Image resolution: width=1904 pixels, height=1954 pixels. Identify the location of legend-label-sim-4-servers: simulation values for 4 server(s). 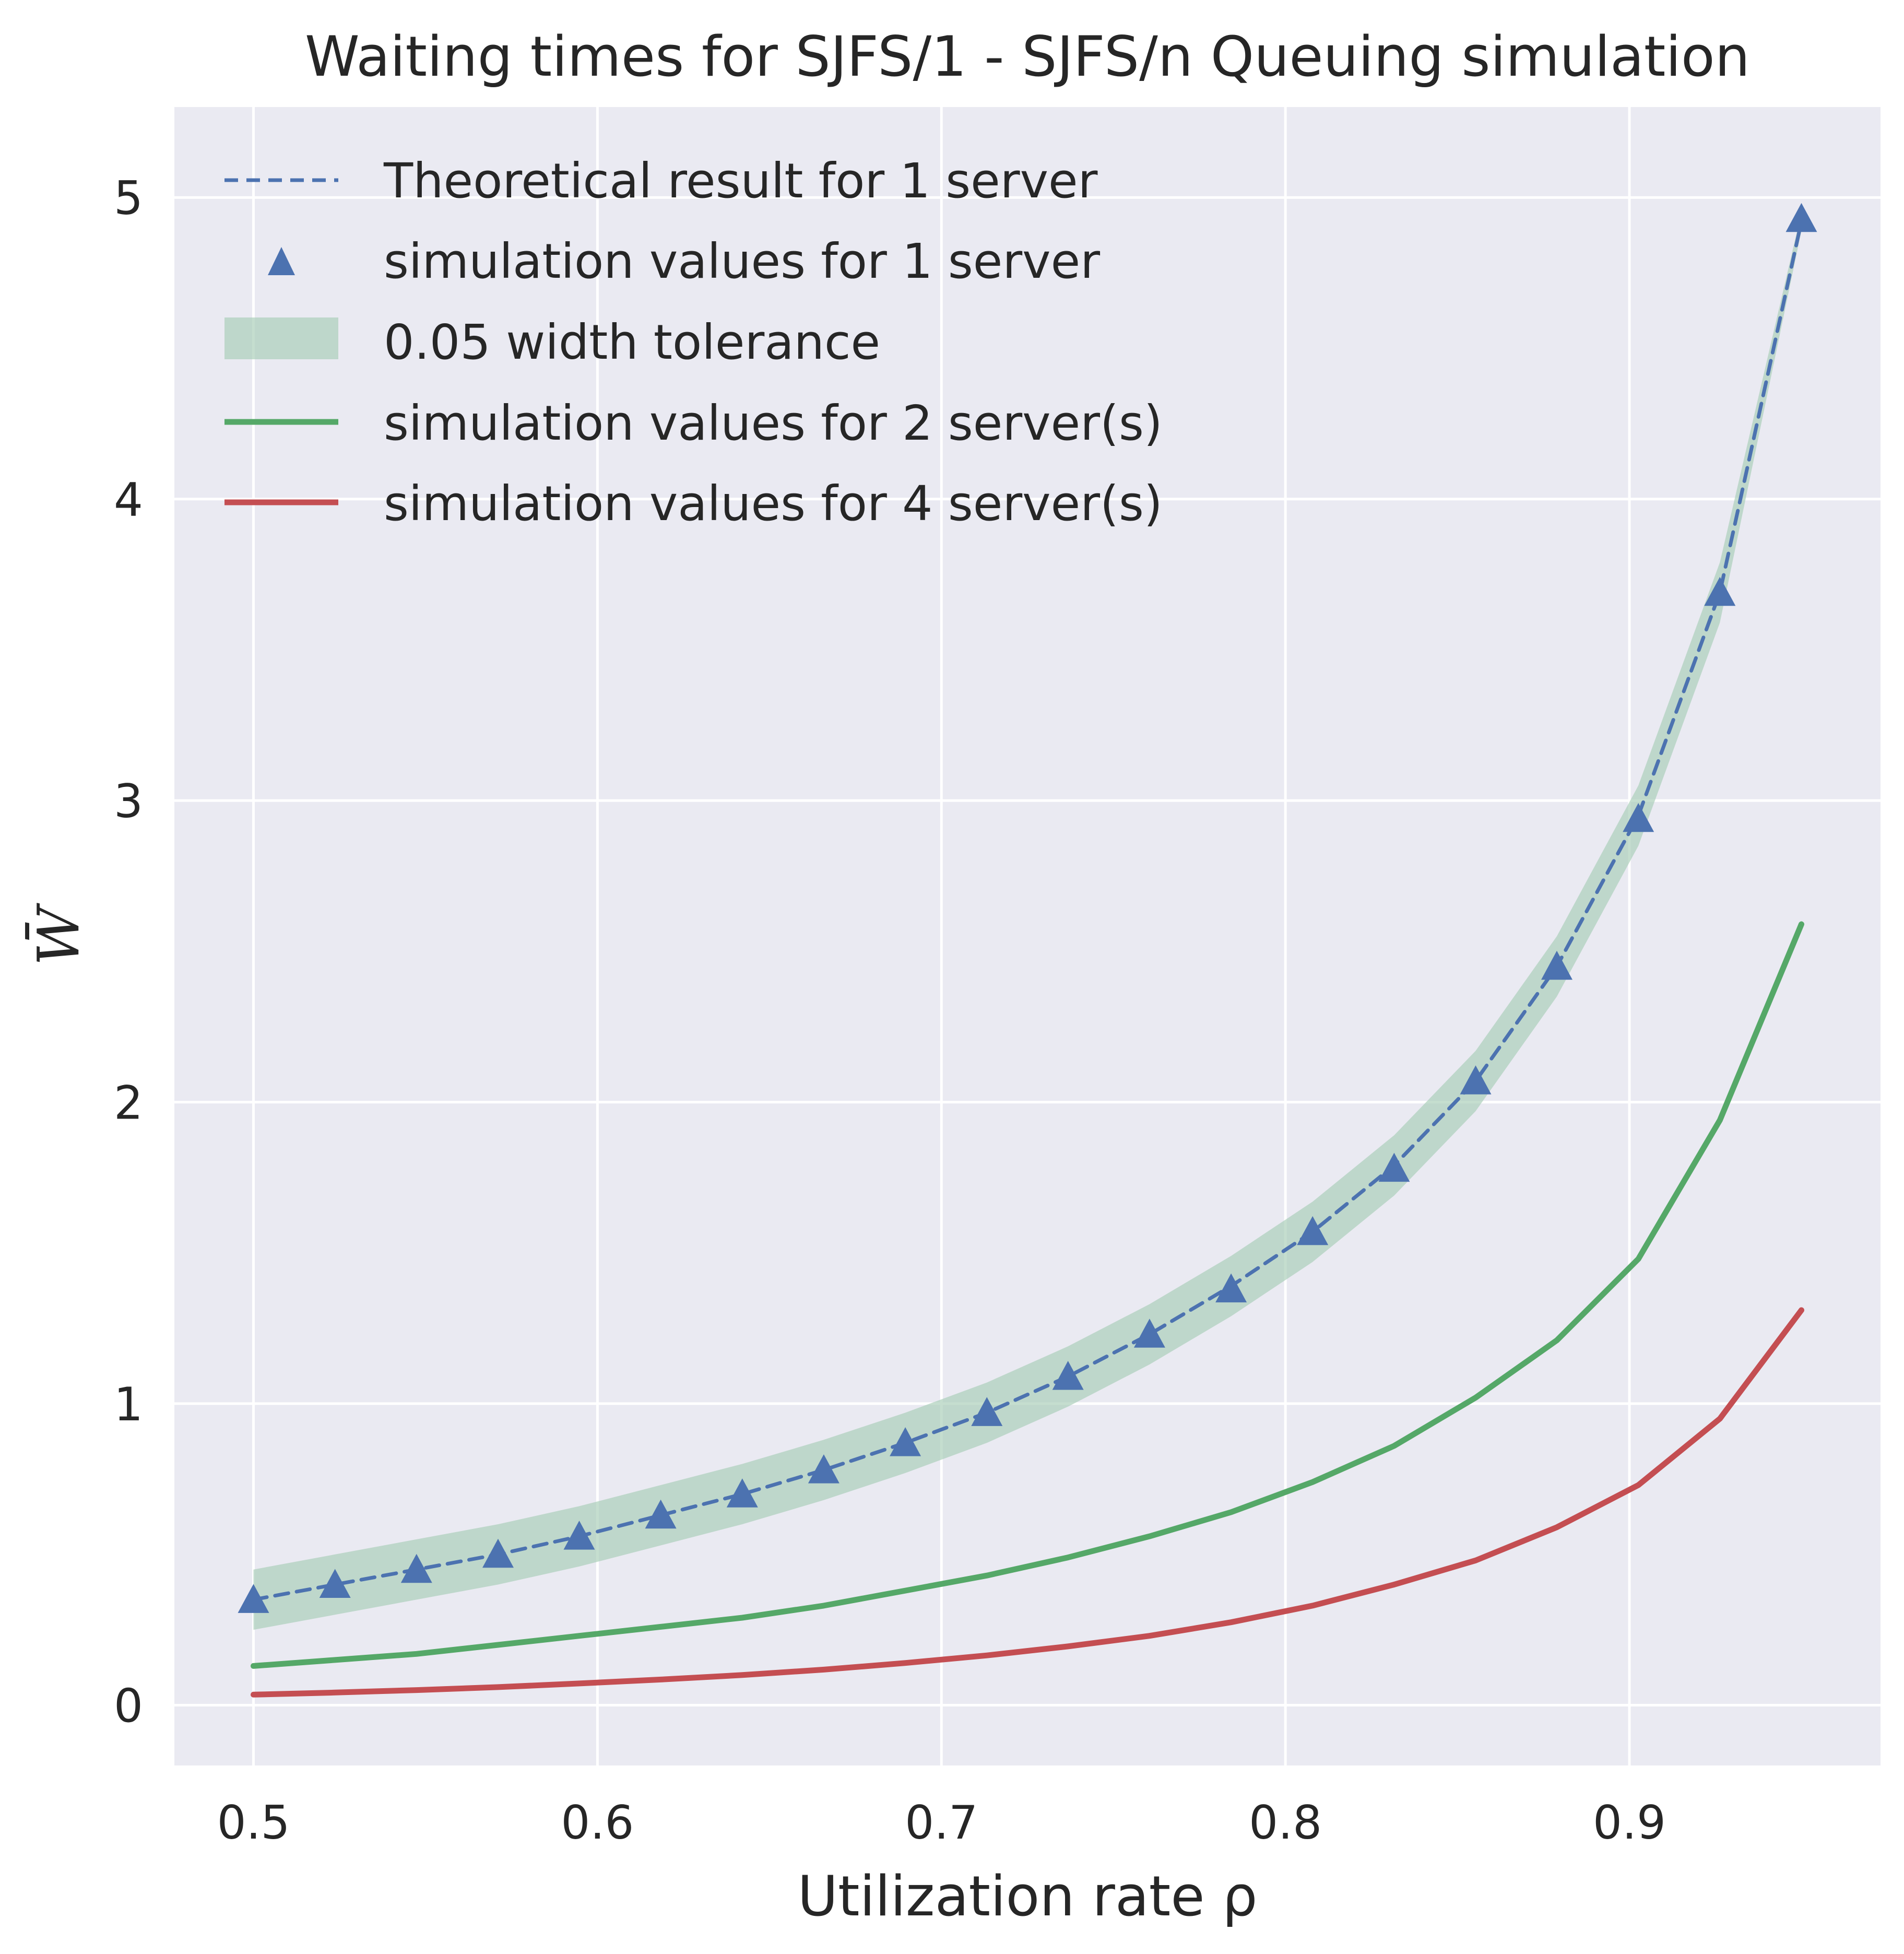
(773, 504).